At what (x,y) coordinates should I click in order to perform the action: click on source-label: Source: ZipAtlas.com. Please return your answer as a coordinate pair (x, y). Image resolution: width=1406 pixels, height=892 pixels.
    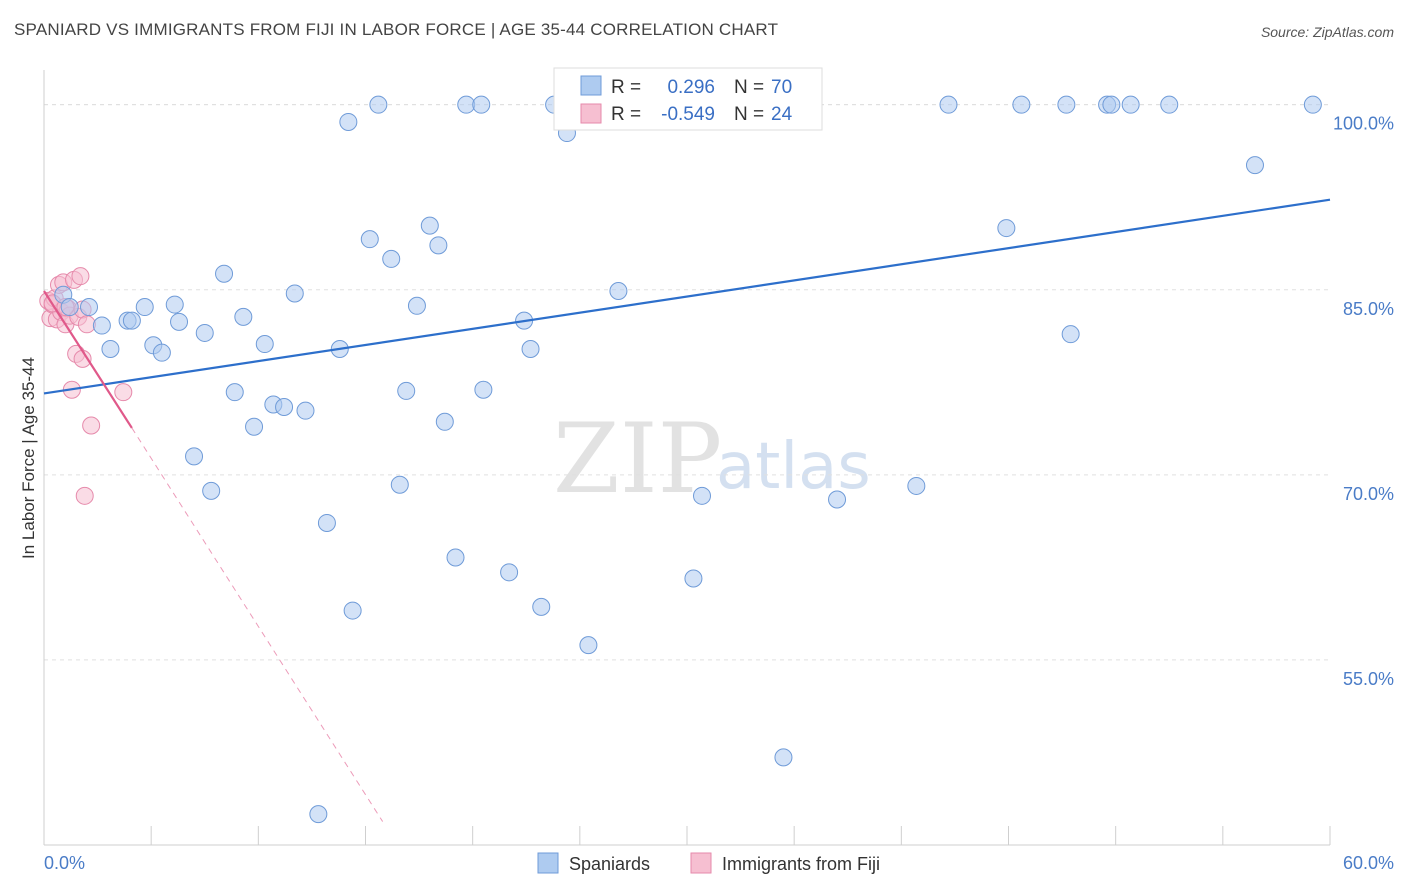
    Looking at the image, I should click on (1327, 32).